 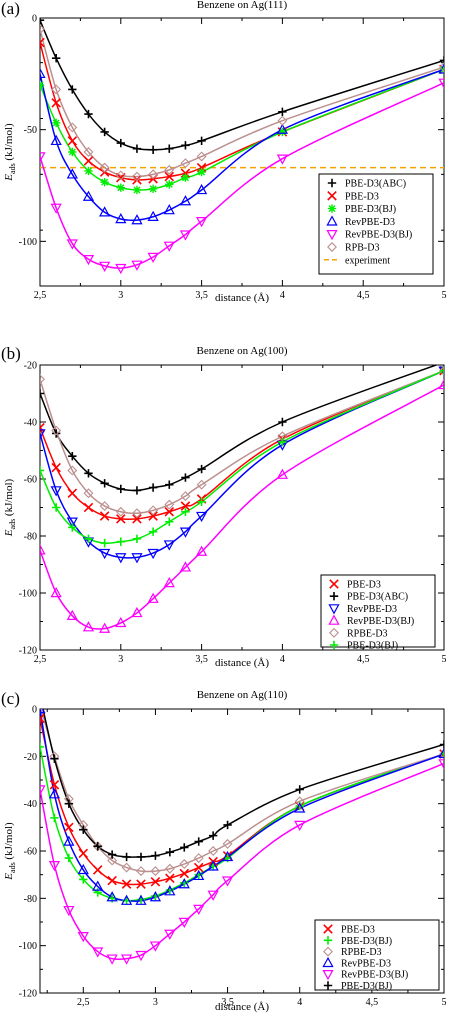 I want to click on legend-box, so click(x=377, y=955).